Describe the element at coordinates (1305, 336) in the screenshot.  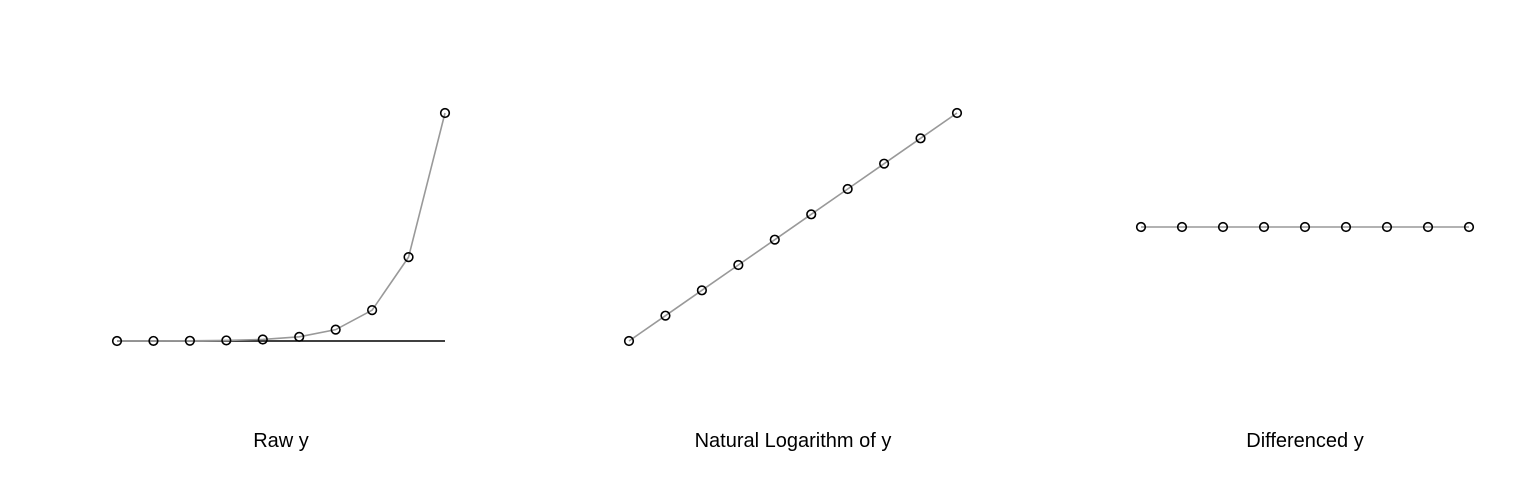
I see `panel-differenced: Differenced y` at that location.